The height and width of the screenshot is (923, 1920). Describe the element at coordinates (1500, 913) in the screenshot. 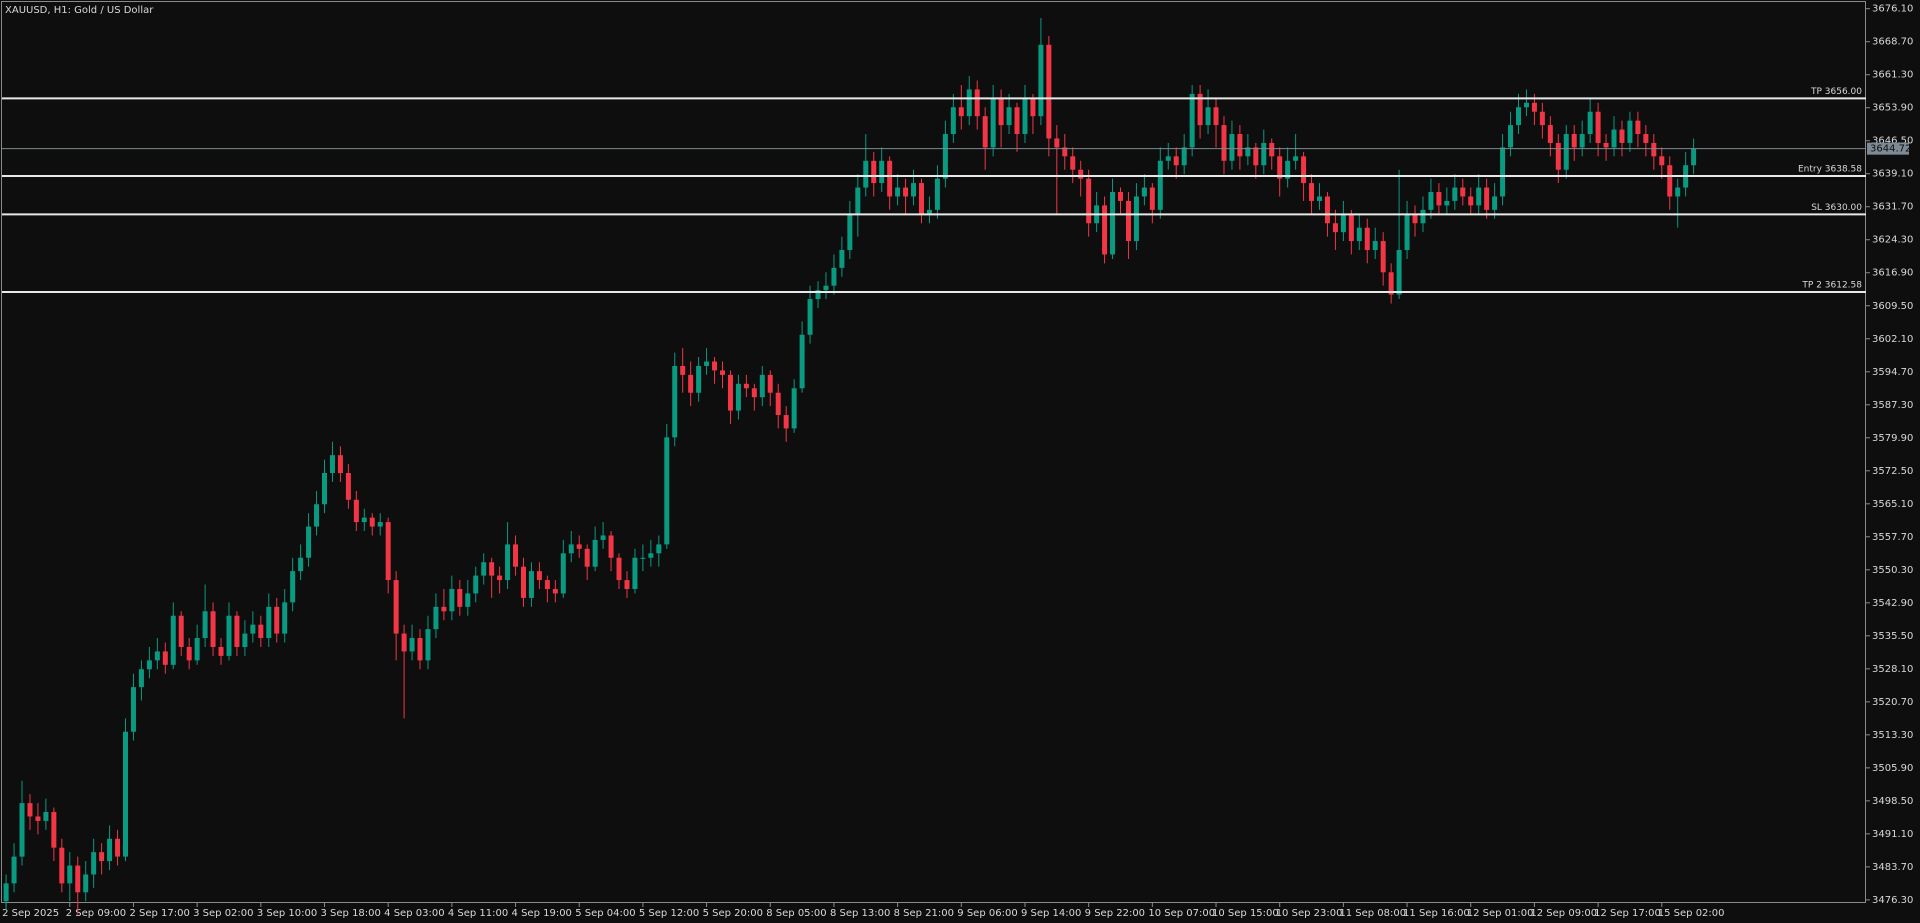

I see `x-tick-label: 12 Sep 01:00` at that location.